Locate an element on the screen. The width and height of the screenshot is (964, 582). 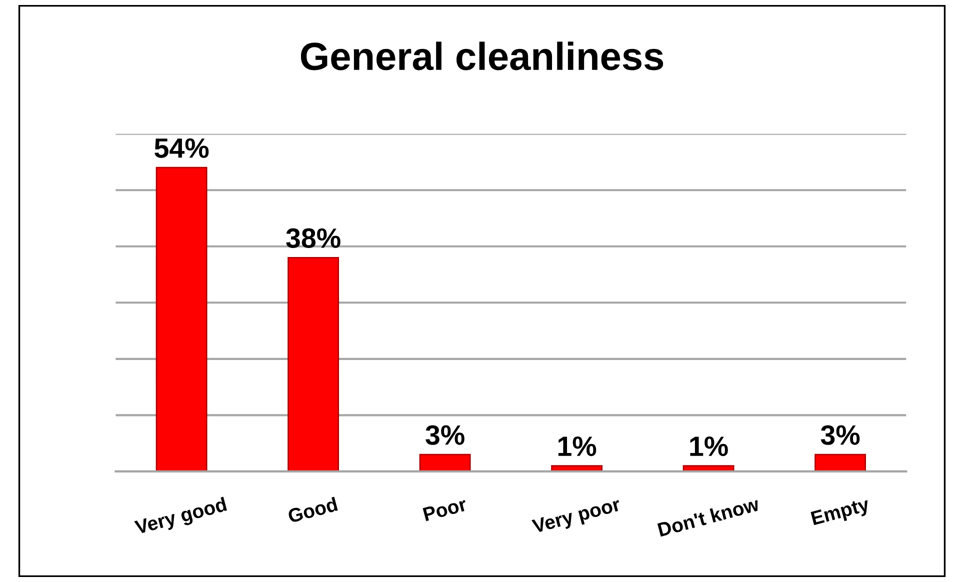
x-tick-label: Don't know is located at coordinates (708, 516).